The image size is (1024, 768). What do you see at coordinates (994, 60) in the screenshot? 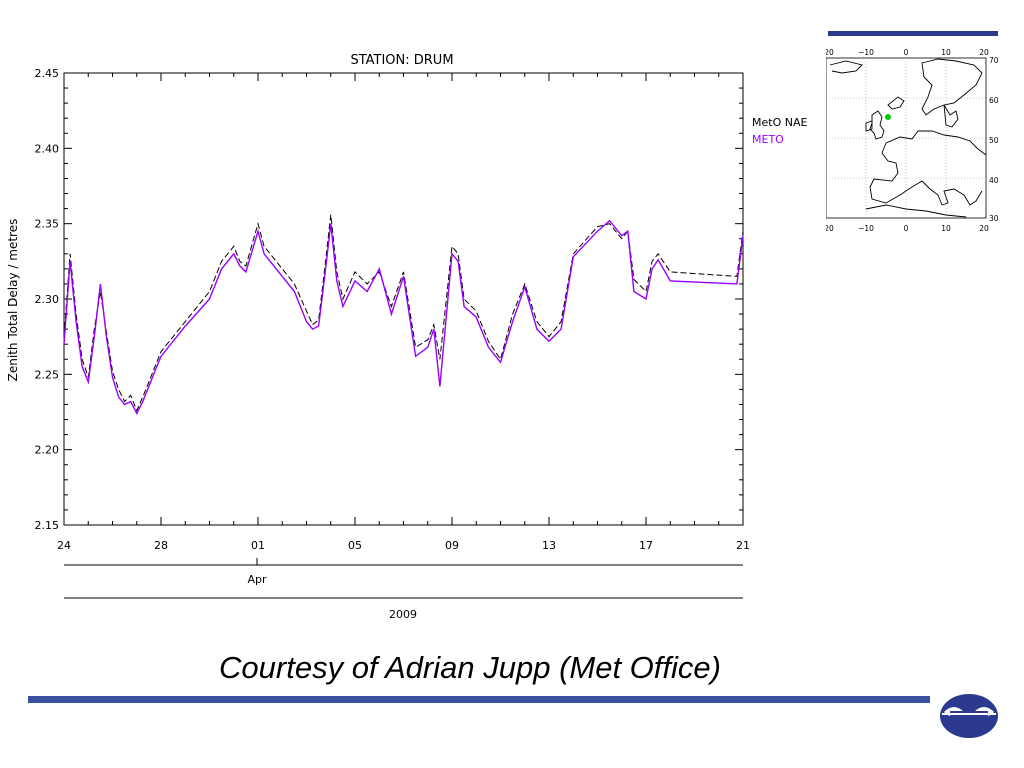
I see `map-right-tick: 70` at bounding box center [994, 60].